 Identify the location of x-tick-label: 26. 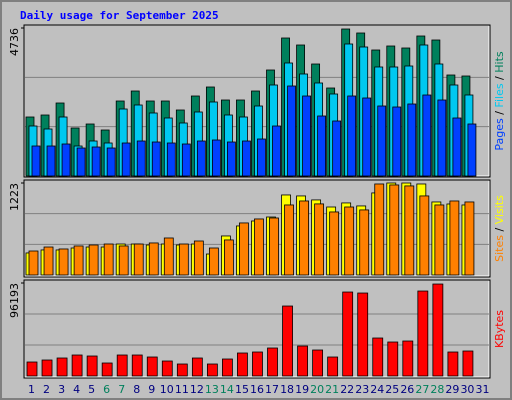
(407, 389).